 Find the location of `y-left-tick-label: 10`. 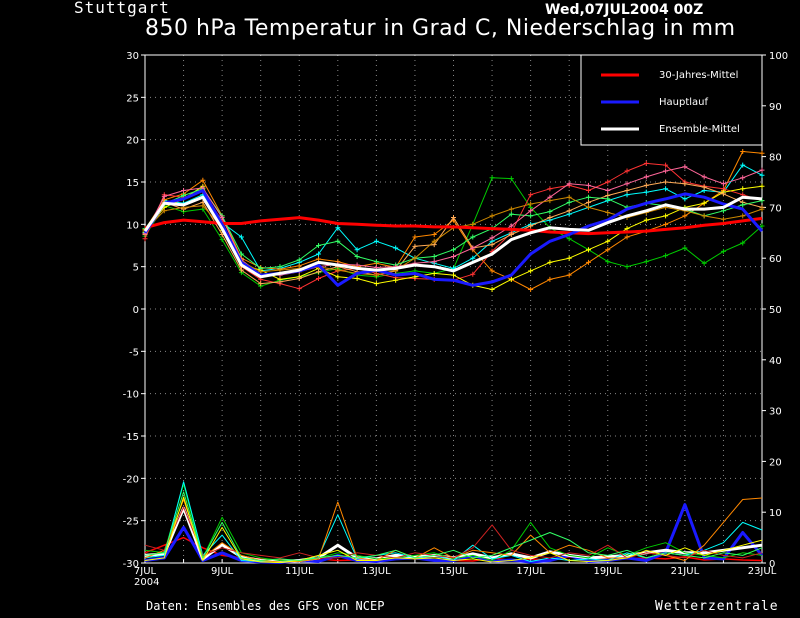

y-left-tick-label: 10 is located at coordinates (132, 225).